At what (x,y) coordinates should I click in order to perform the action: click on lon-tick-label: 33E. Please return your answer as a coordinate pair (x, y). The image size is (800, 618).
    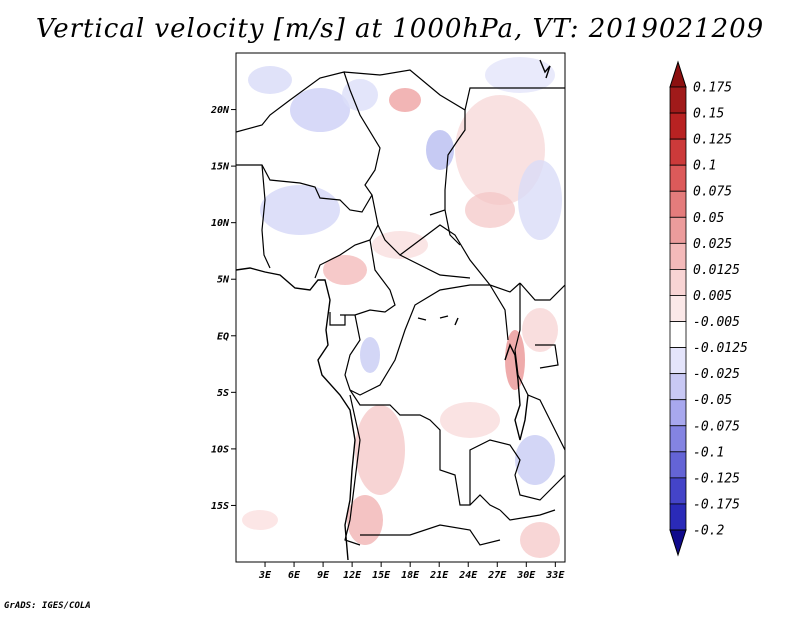
    Looking at the image, I should click on (555, 575).